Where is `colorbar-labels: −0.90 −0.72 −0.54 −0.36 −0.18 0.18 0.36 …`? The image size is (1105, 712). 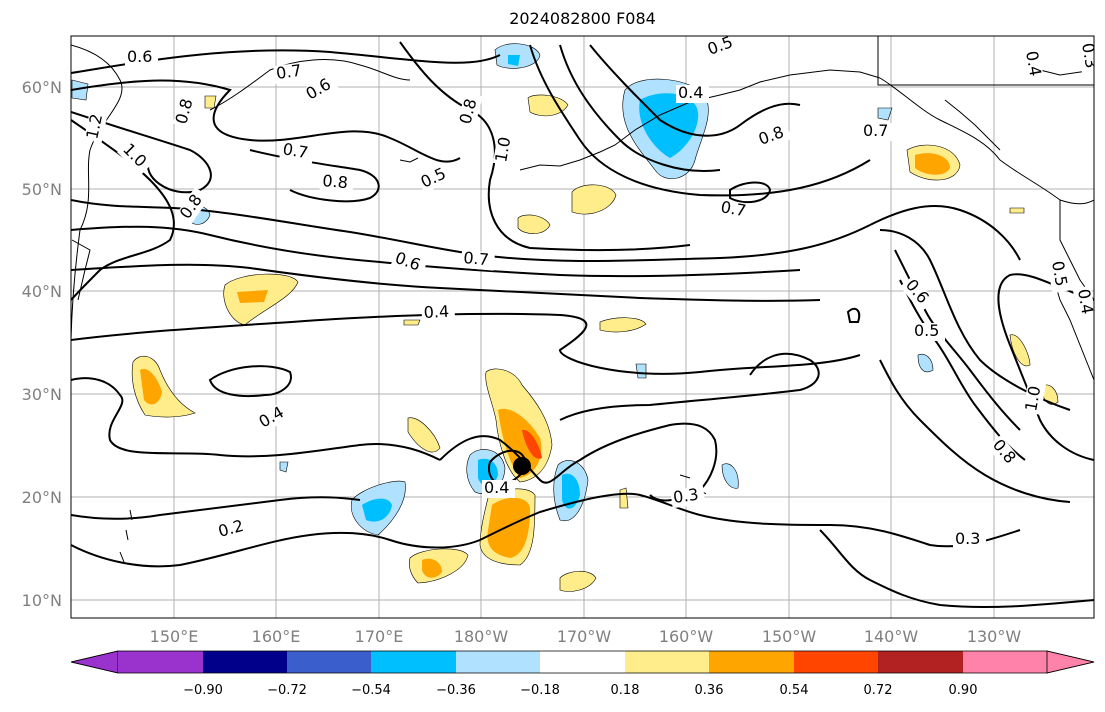
colorbar-labels: −0.90 −0.72 −0.54 −0.36 −0.18 0.18 0.36 … is located at coordinates (580, 690).